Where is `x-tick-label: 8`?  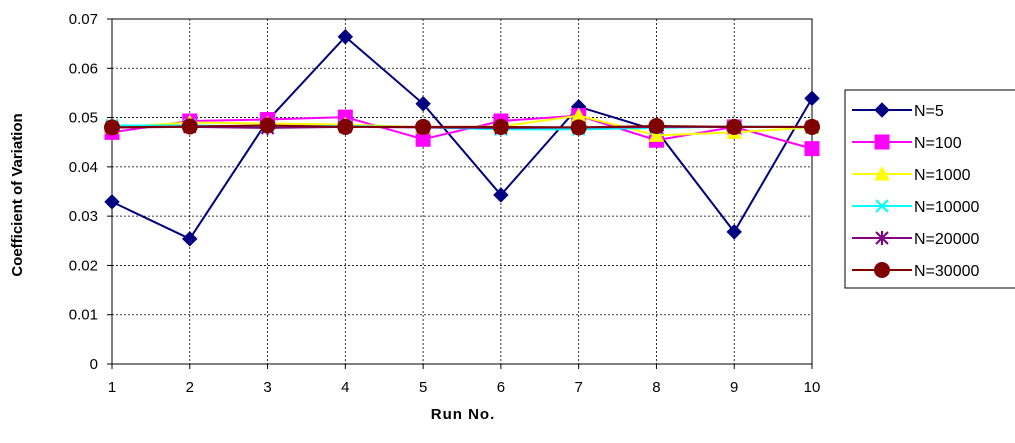
x-tick-label: 8 is located at coordinates (656, 387).